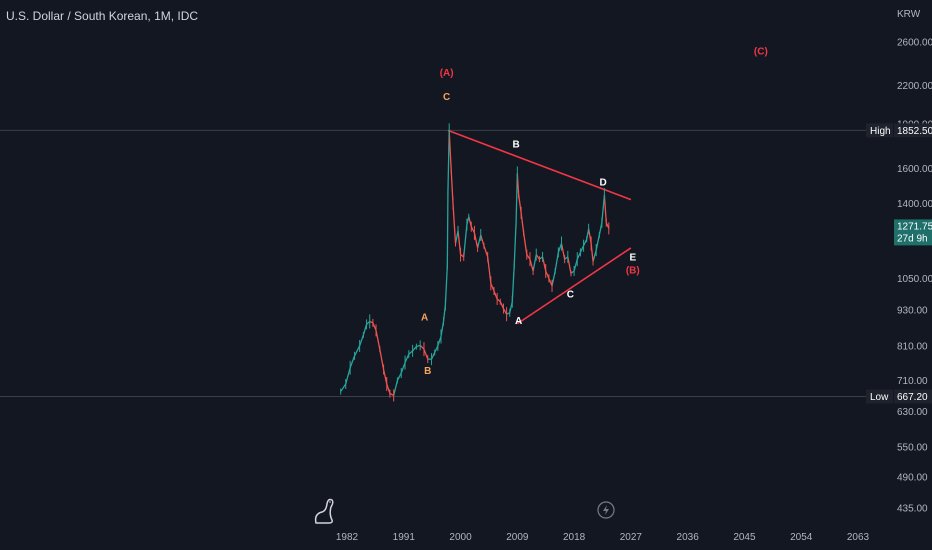 The width and height of the screenshot is (932, 550). I want to click on low-badge-label-box, so click(879, 396).